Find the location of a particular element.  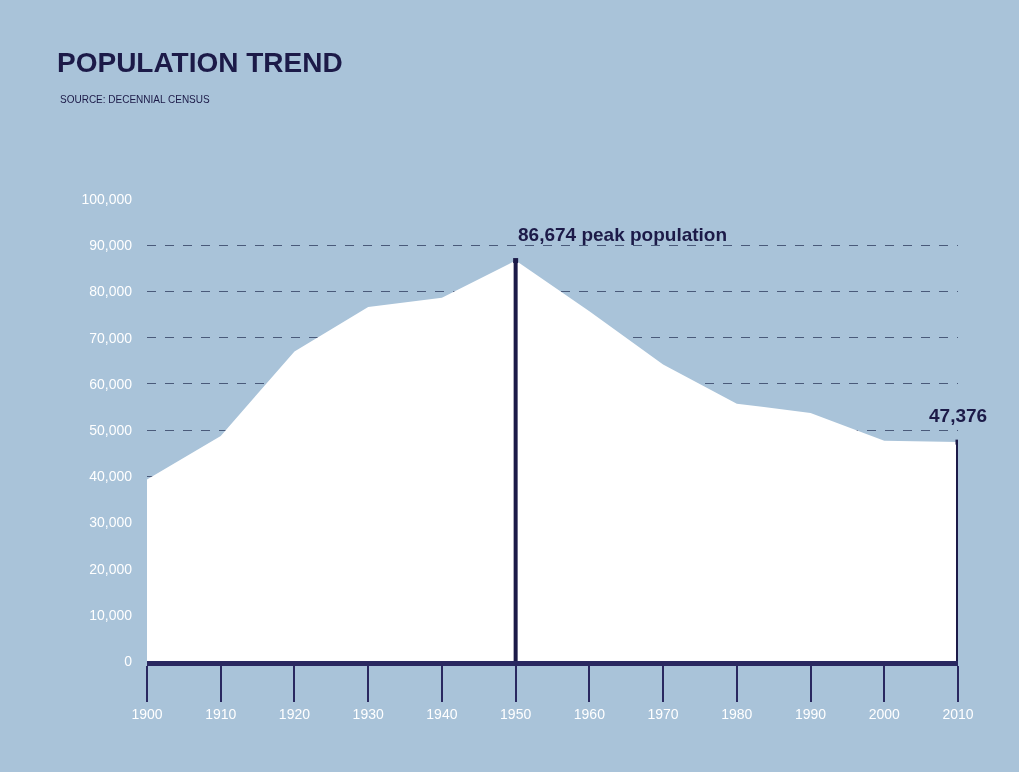

x-tick-label: 1970 is located at coordinates (663, 713).